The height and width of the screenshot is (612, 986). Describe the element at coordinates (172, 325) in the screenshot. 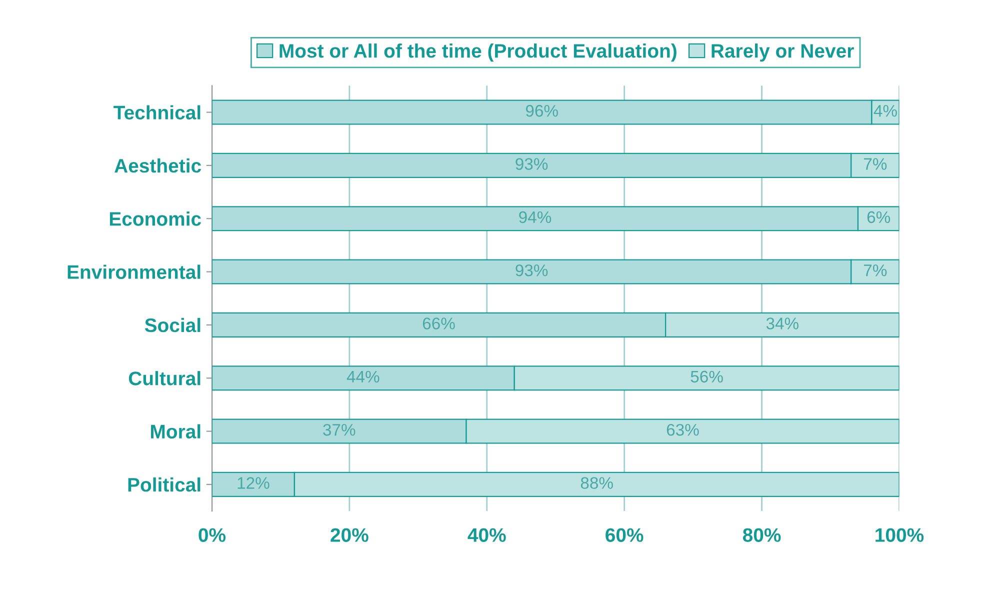

I see `y-tick-label: Social` at that location.